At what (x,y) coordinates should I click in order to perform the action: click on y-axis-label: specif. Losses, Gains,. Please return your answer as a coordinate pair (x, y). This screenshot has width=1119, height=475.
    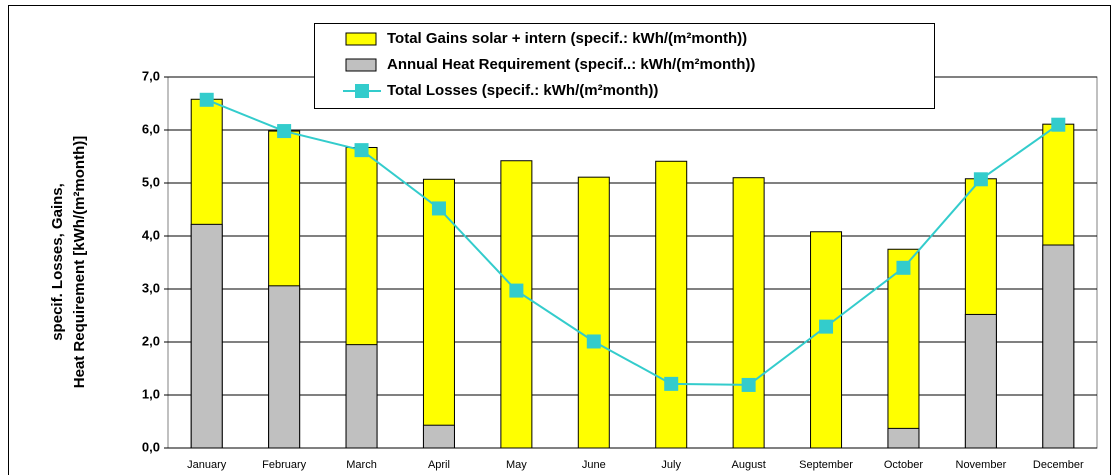
    Looking at the image, I should click on (57, 262).